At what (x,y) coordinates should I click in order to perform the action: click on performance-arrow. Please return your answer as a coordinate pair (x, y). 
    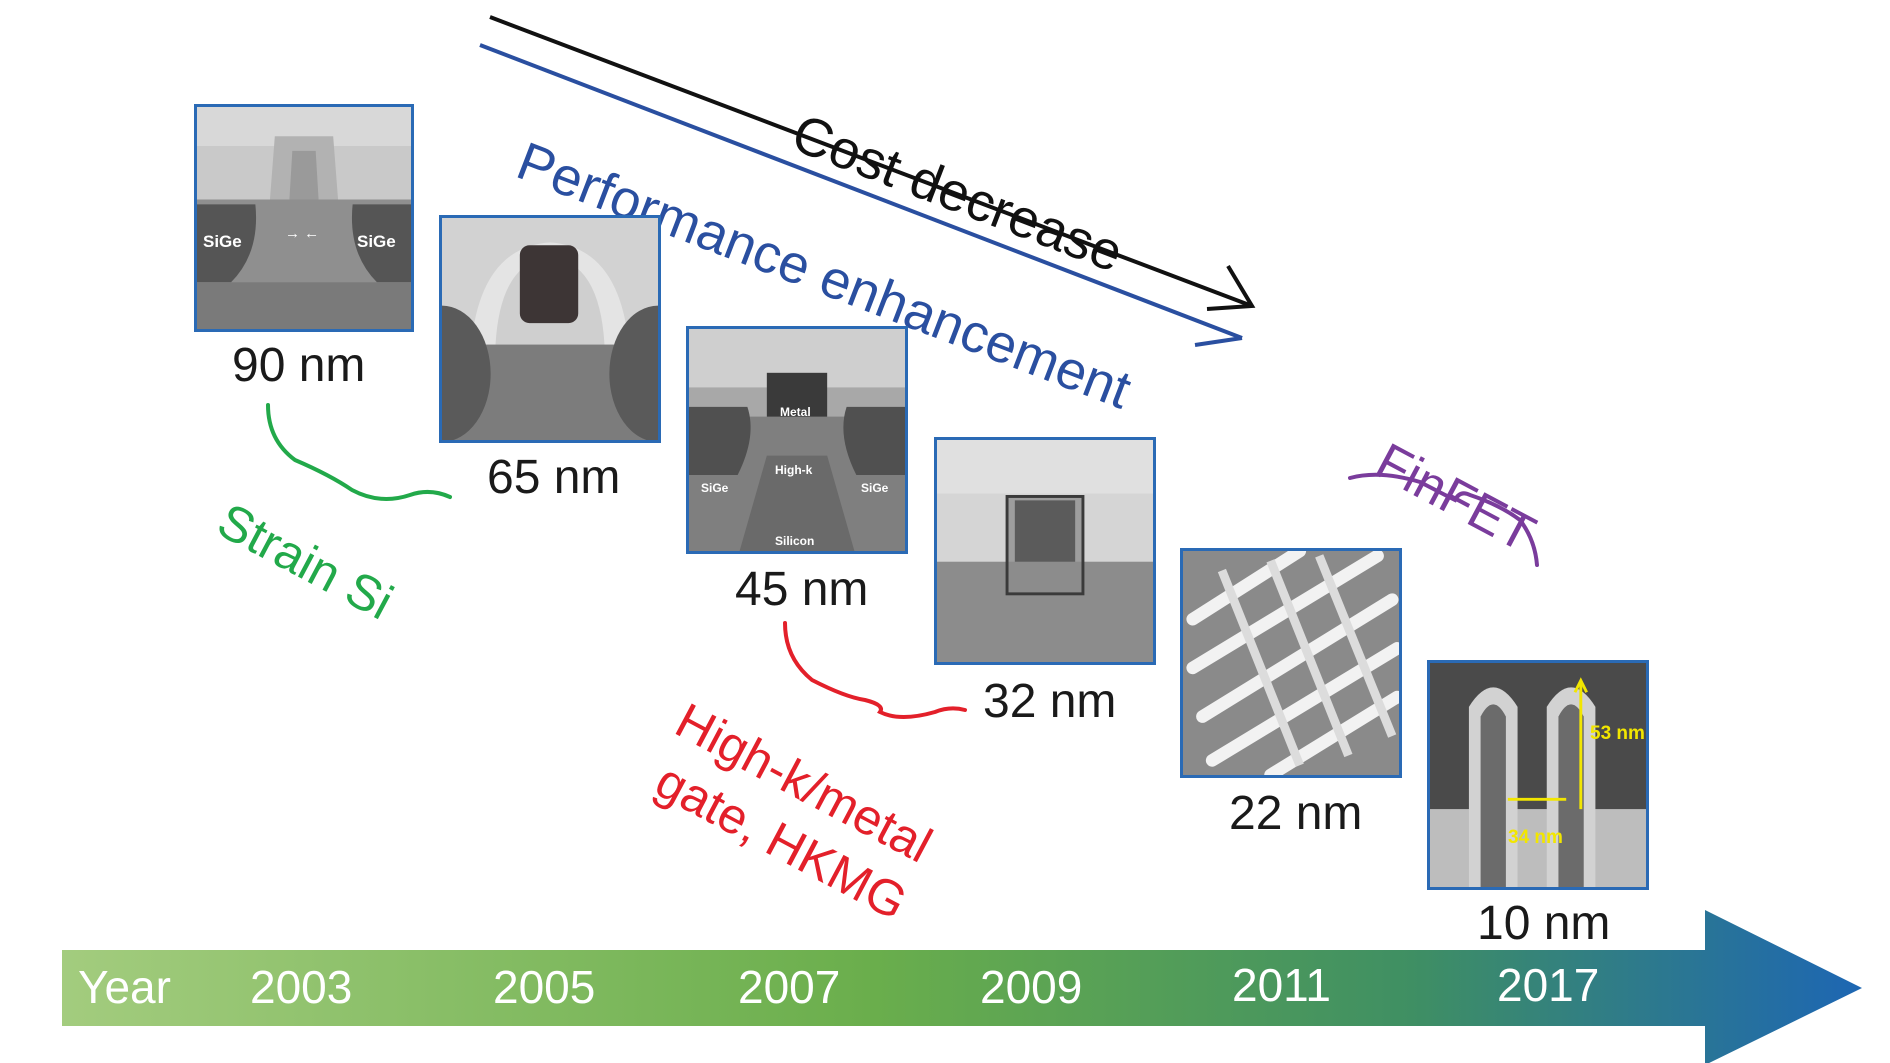
    Looking at the image, I should click on (861, 195).